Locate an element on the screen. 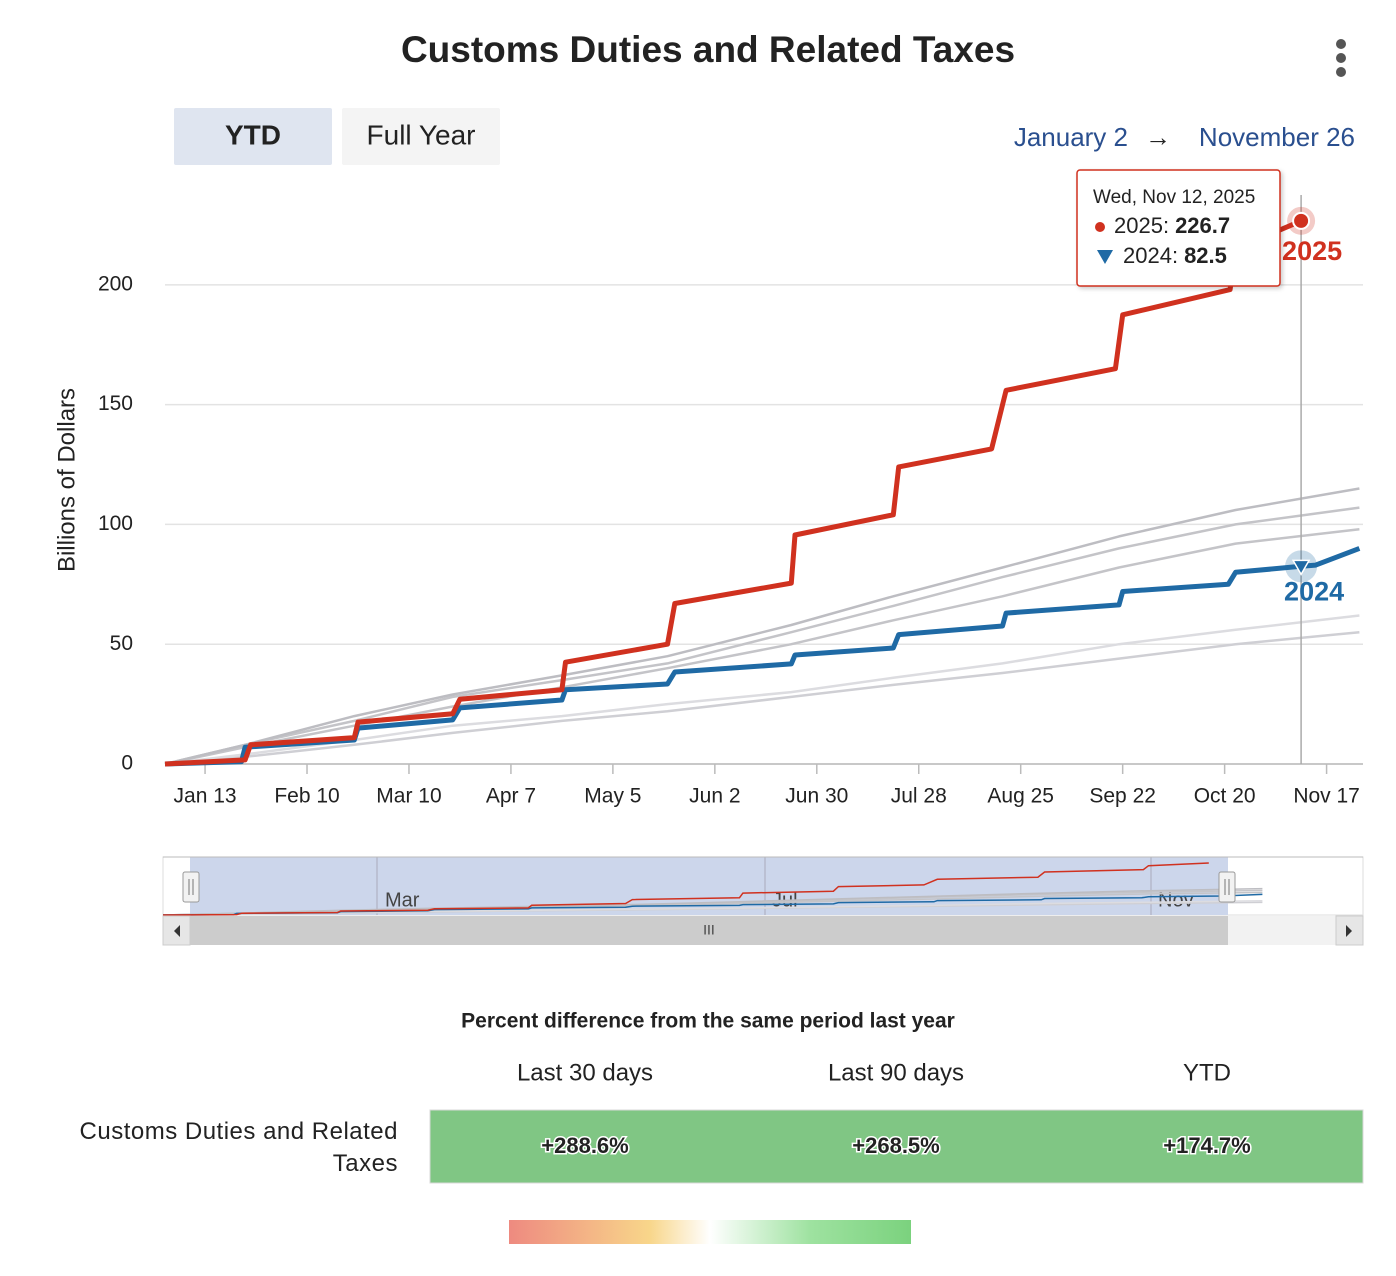 Image resolution: width=1396 pixels, height=1276 pixels. tooltip-label: 2024: is located at coordinates (1150, 255).